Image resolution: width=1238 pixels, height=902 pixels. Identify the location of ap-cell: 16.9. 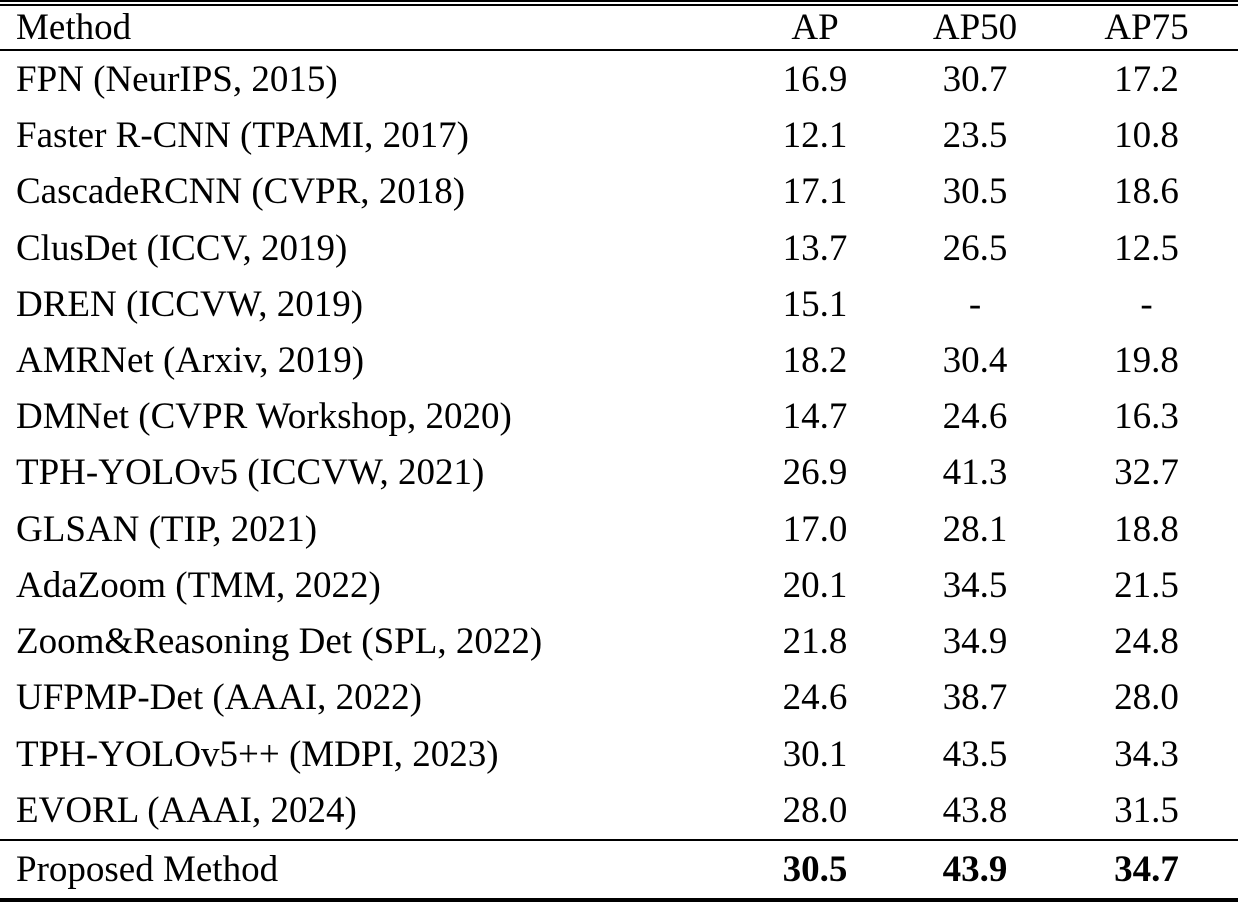
(815, 79).